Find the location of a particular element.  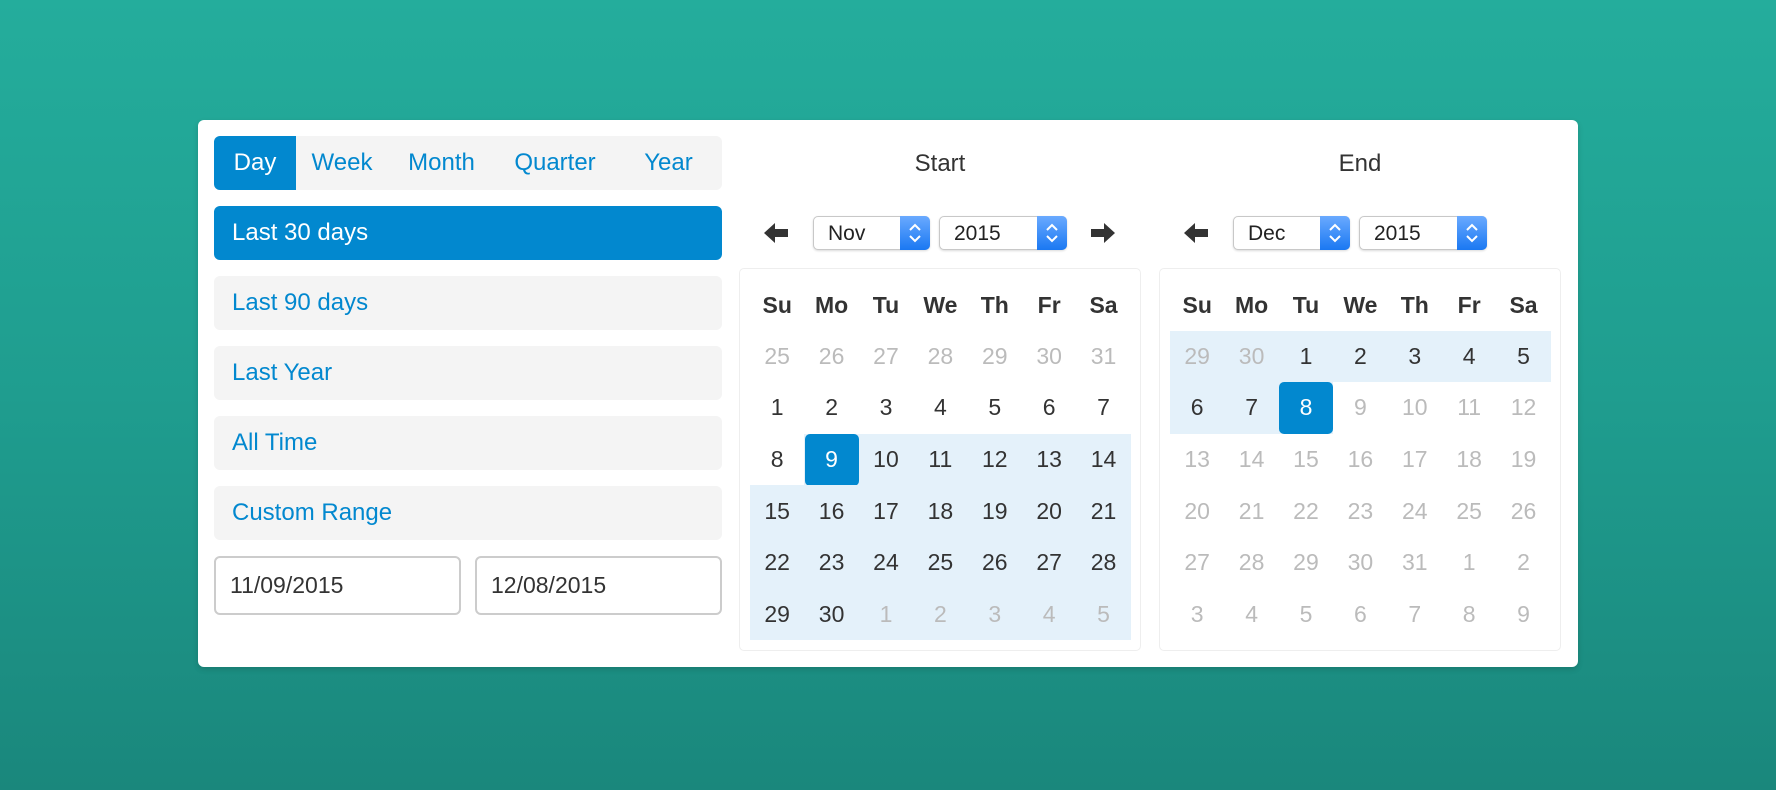

preset-last-90-days: Last 90 days is located at coordinates (468, 303).